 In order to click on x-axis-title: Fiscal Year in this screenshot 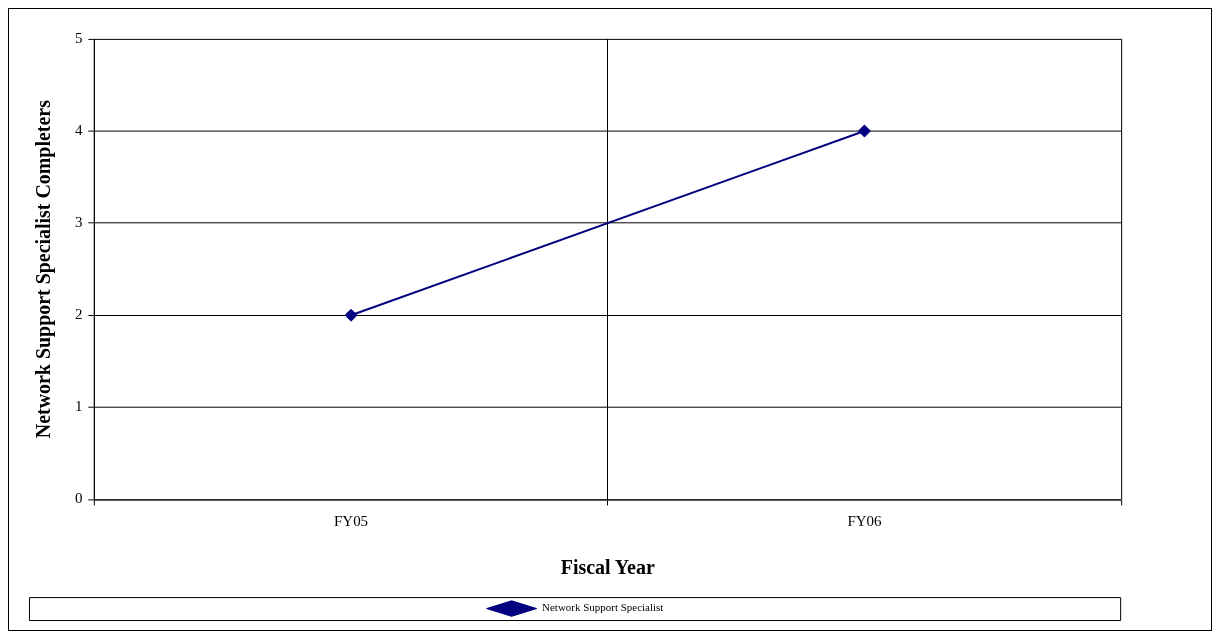, I will do `click(607, 567)`.